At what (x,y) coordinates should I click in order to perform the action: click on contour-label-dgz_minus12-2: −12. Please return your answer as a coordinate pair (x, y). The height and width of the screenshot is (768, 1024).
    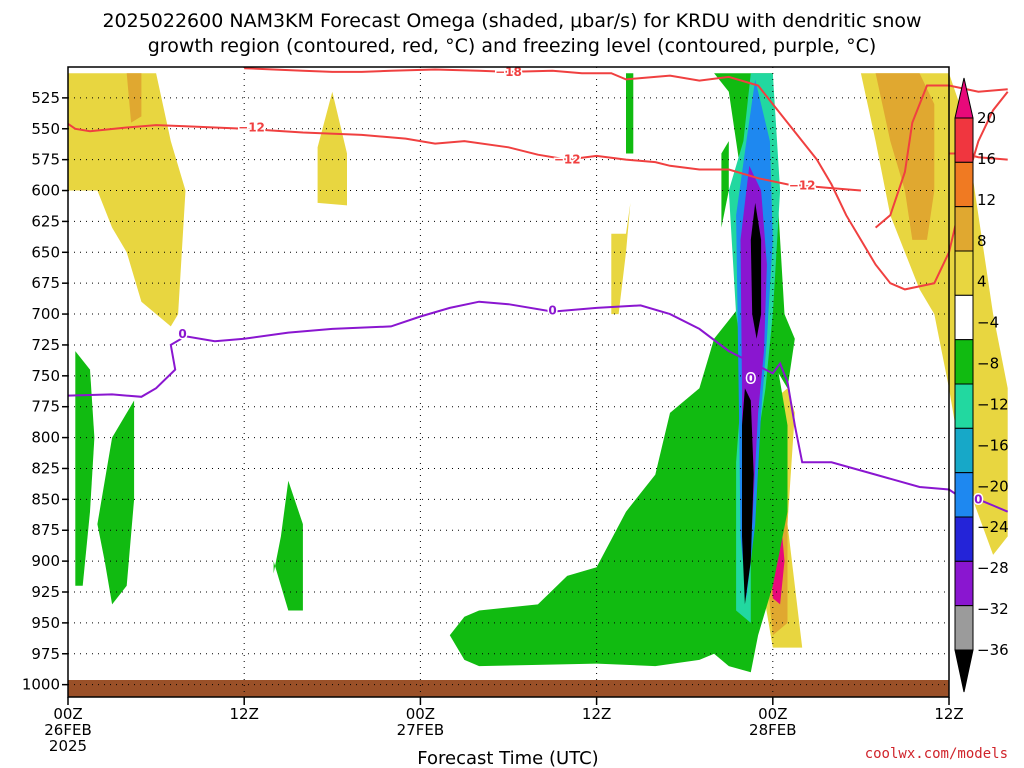
    Looking at the image, I should click on (802, 186).